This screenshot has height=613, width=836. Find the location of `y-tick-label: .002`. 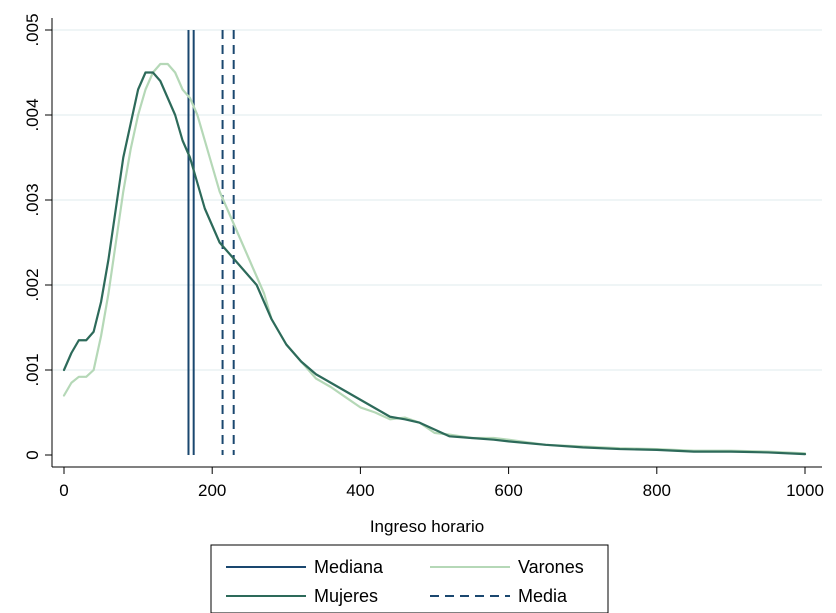

y-tick-label: .002 is located at coordinates (32, 284).